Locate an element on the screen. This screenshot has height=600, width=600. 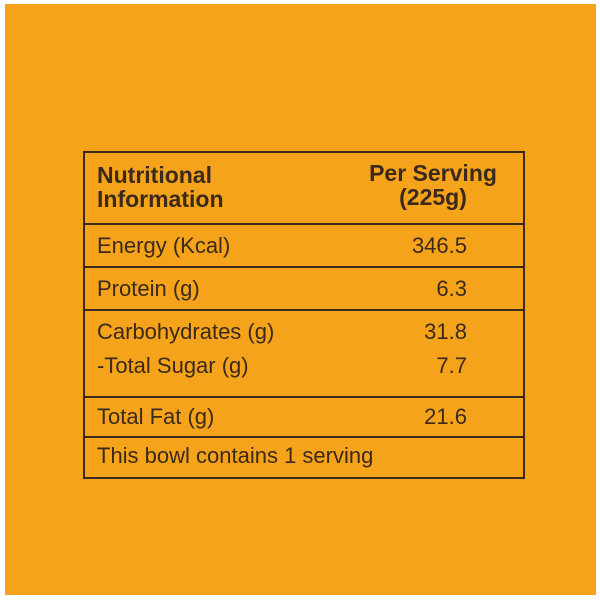
serving-note-row: This bowl contains 1 serving is located at coordinates (304, 457).